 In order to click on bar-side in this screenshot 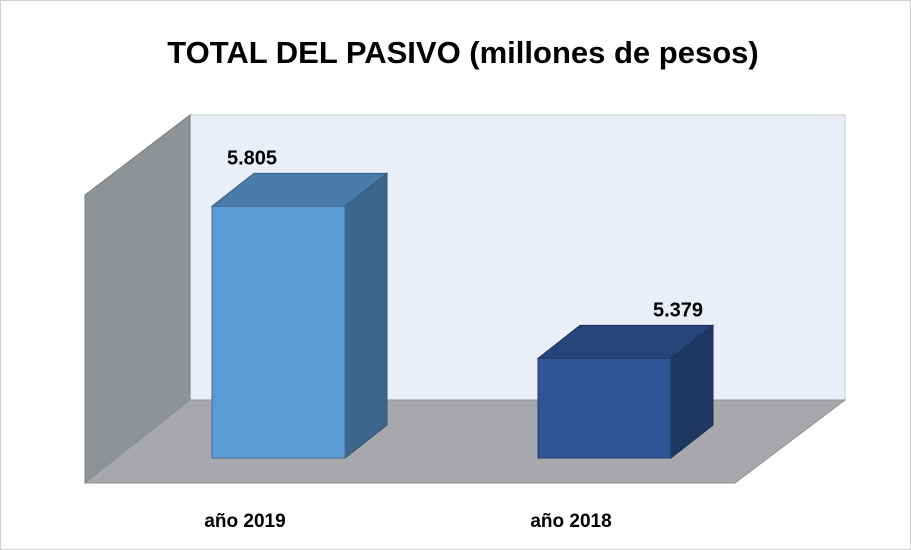, I will do `click(366, 316)`.